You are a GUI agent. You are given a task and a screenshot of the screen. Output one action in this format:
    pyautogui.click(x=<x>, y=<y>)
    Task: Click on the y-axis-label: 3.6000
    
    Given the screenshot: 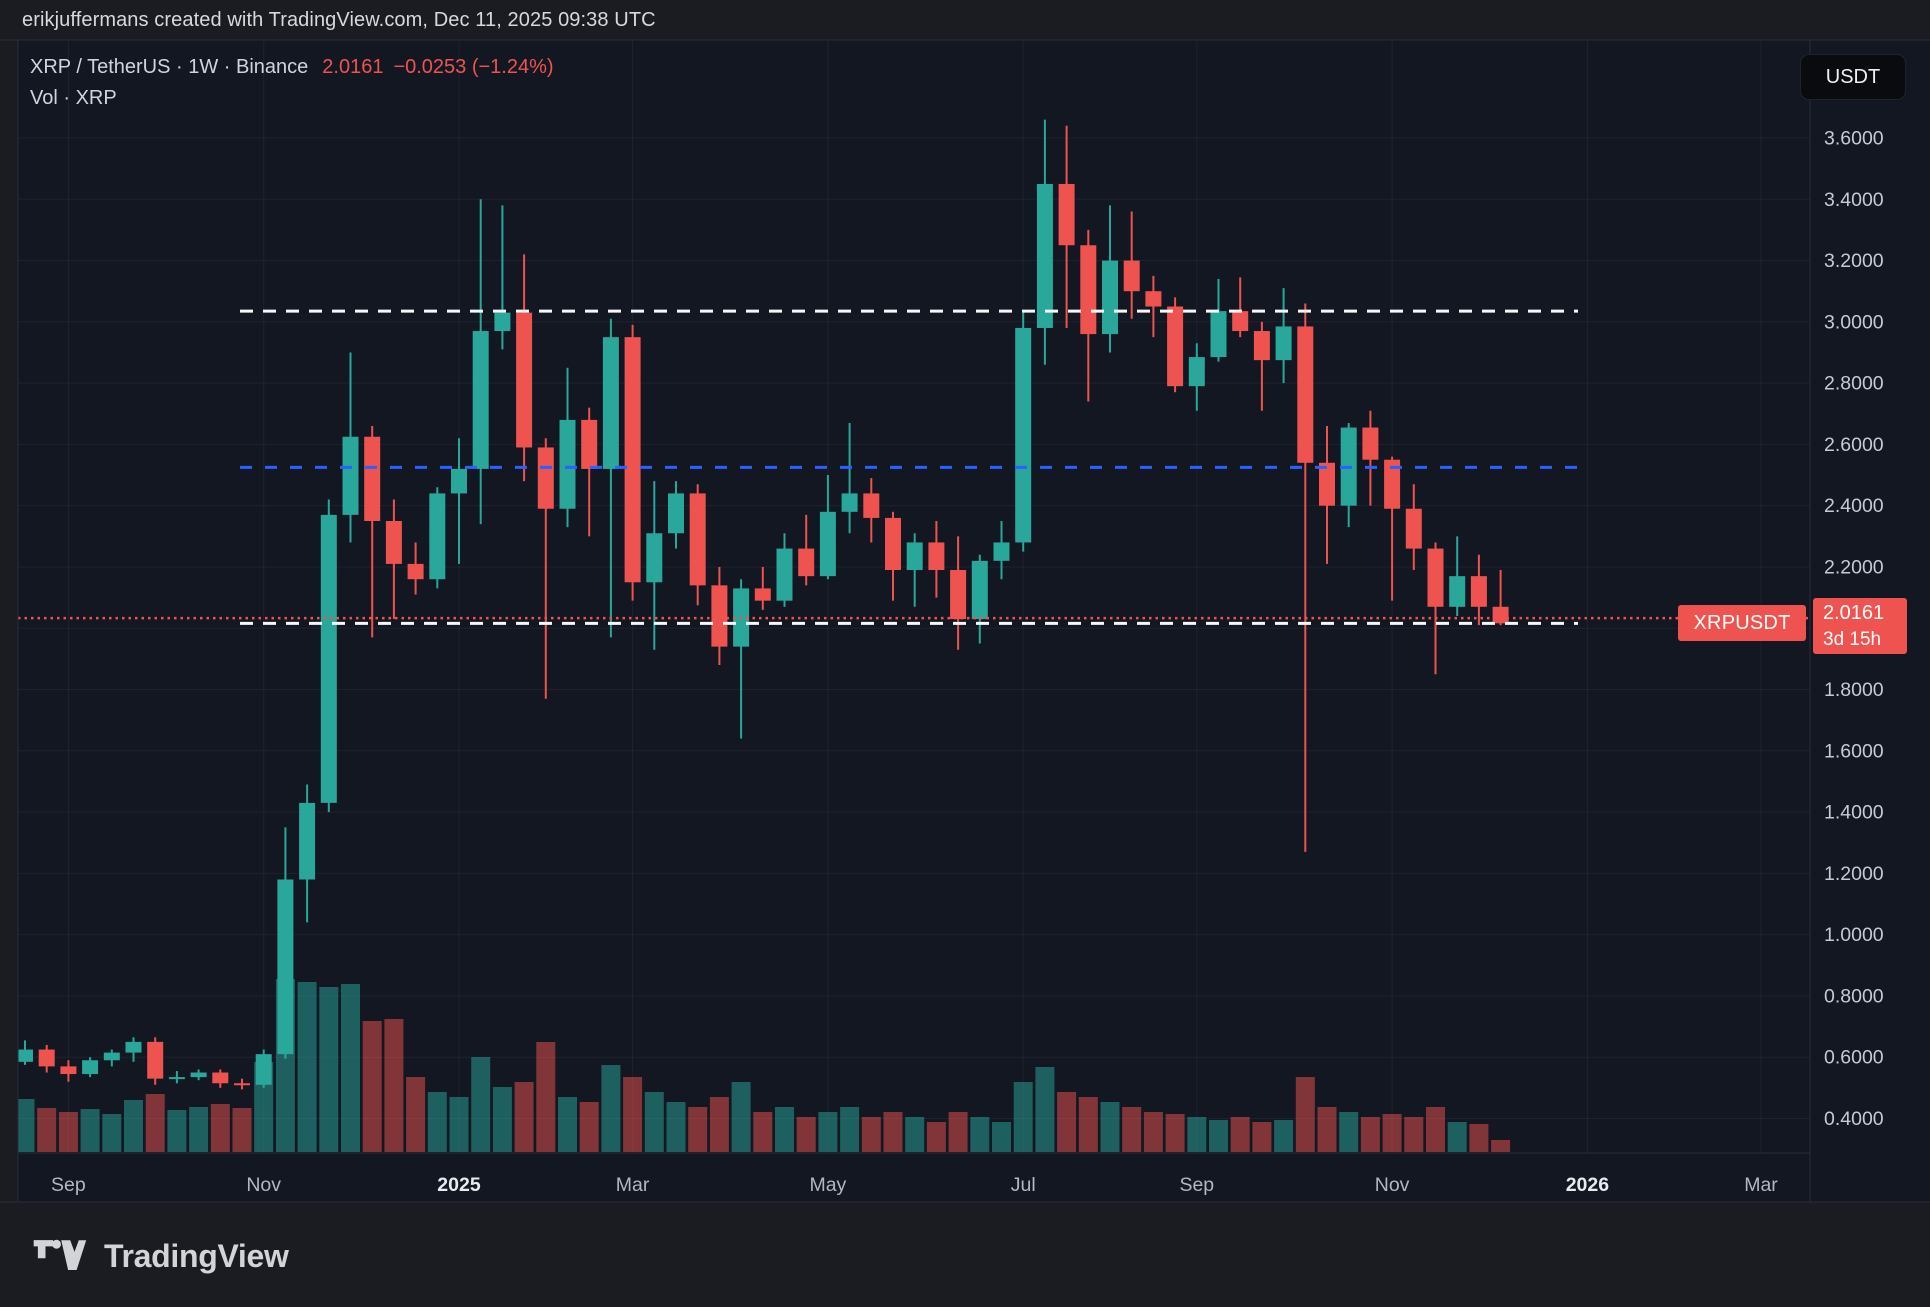 What is the action you would take?
    pyautogui.click(x=1854, y=139)
    